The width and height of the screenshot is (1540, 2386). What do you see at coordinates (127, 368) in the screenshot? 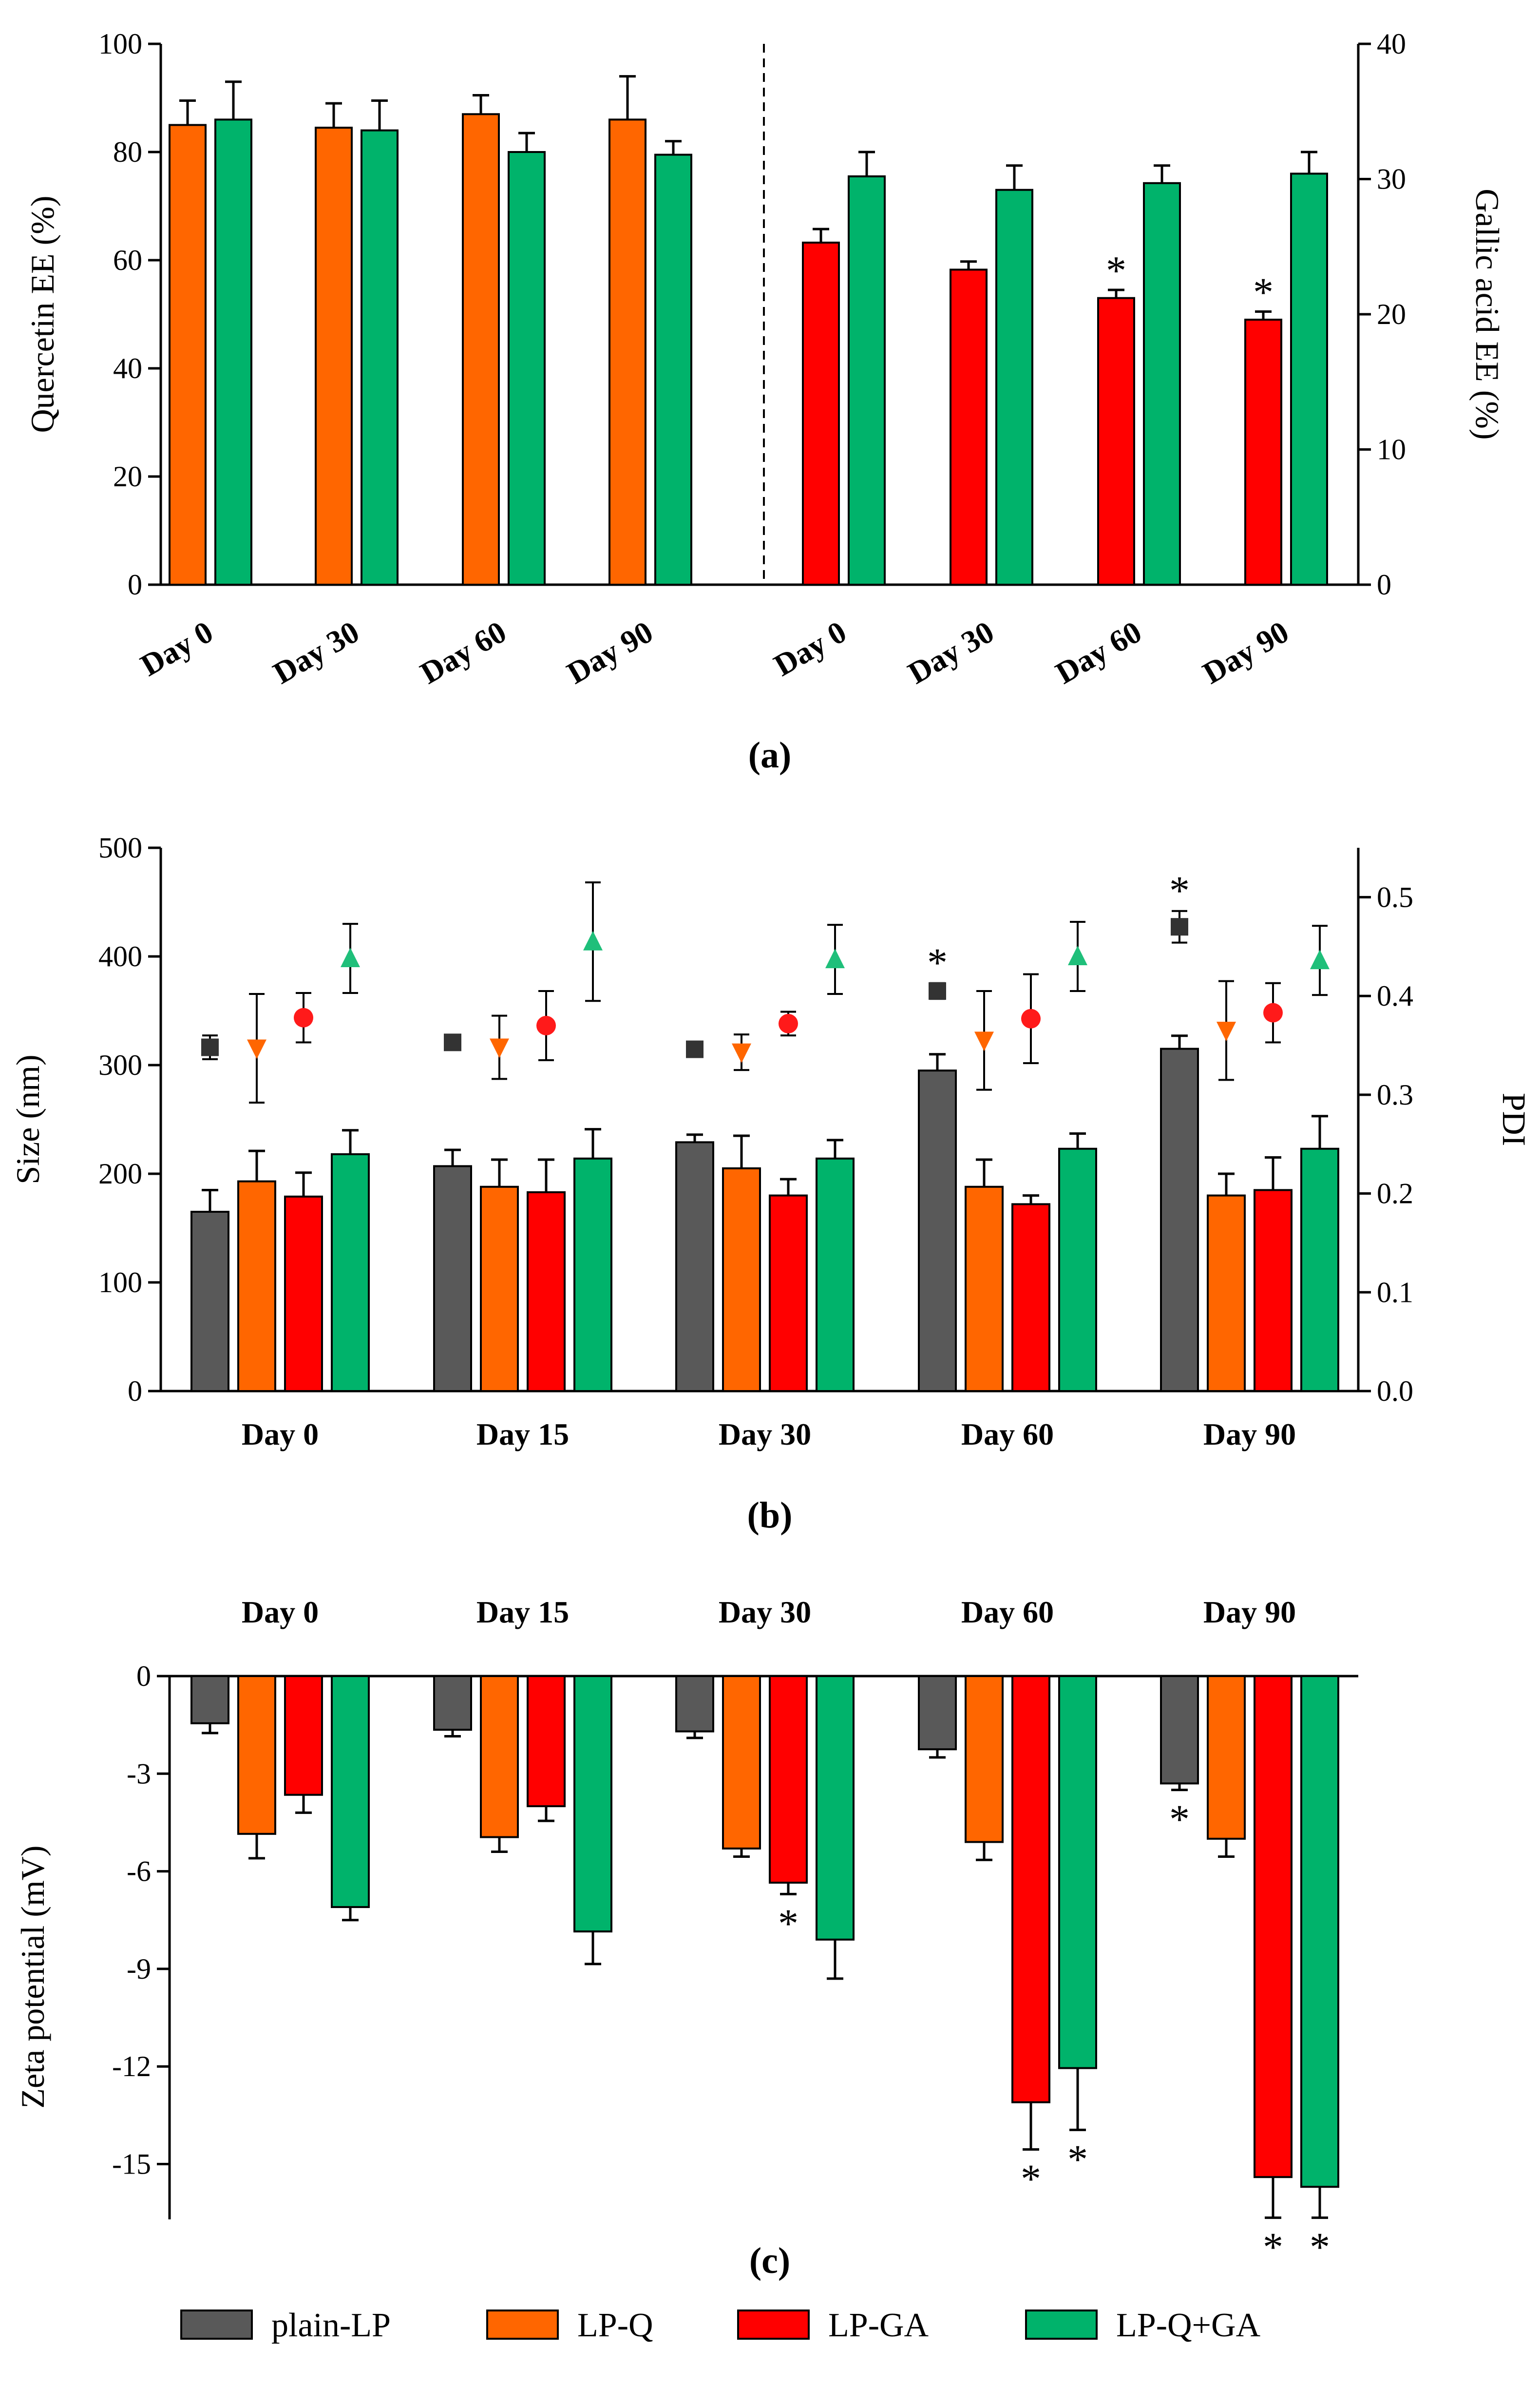
I see `left-tick-label: 40` at bounding box center [127, 368].